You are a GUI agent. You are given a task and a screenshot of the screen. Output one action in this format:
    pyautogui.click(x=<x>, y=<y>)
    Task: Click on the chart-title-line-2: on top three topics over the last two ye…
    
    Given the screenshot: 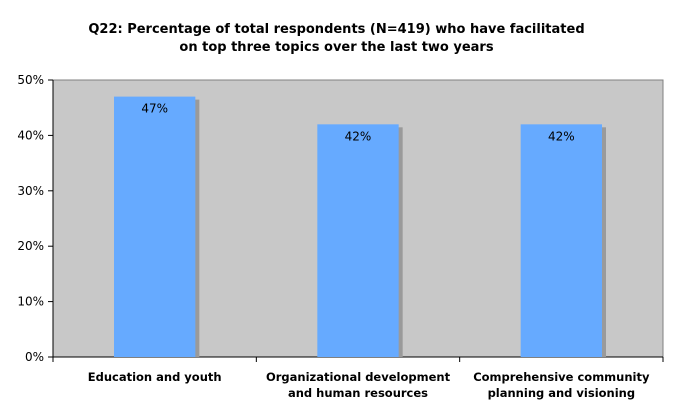 What is the action you would take?
    pyautogui.click(x=336, y=47)
    